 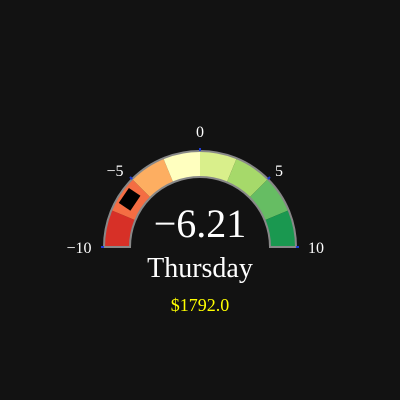 I want to click on tick-label-max: 10, so click(x=316, y=248).